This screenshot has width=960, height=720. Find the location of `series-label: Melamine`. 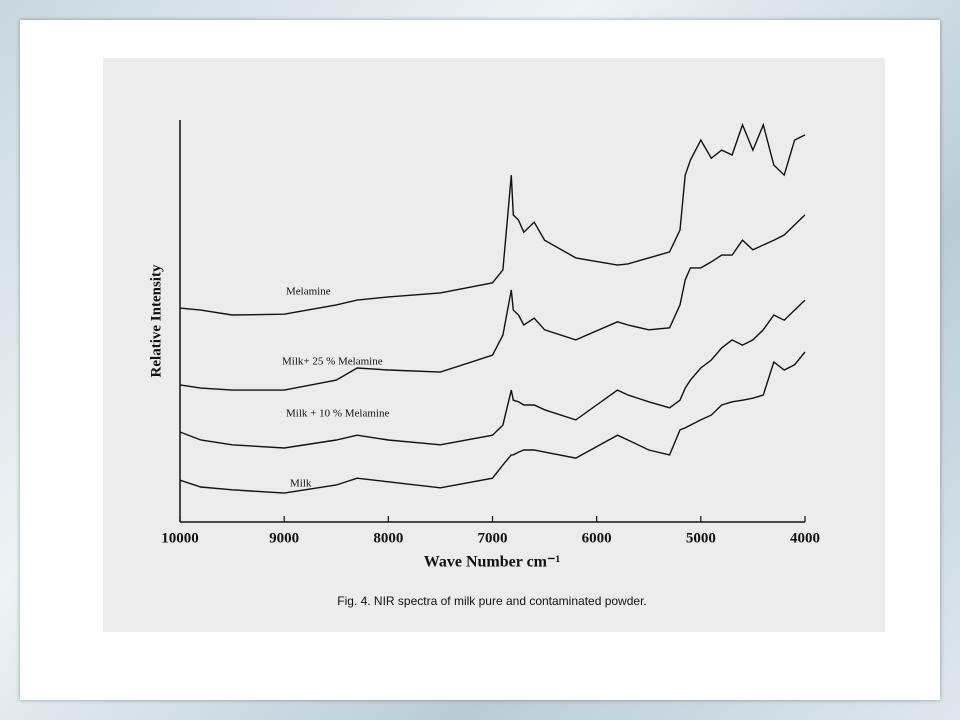

series-label: Melamine is located at coordinates (308, 292).